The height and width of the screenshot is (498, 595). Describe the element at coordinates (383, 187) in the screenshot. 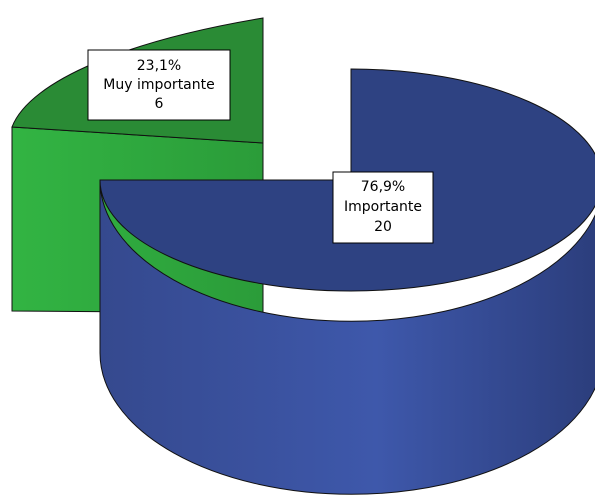

I see `slice-importante-percent: 76,9%` at that location.